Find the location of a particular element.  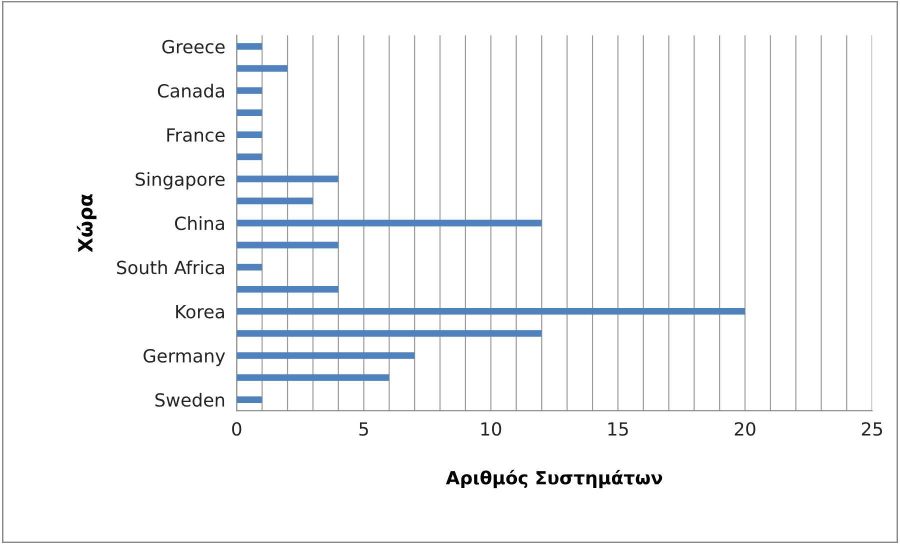

x-axis-title: Αριθμός Συστημάτων is located at coordinates (554, 479).